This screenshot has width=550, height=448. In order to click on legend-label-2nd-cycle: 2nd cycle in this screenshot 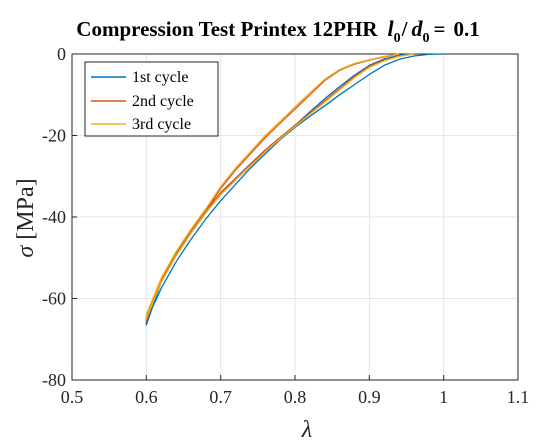, I will do `click(163, 101)`.